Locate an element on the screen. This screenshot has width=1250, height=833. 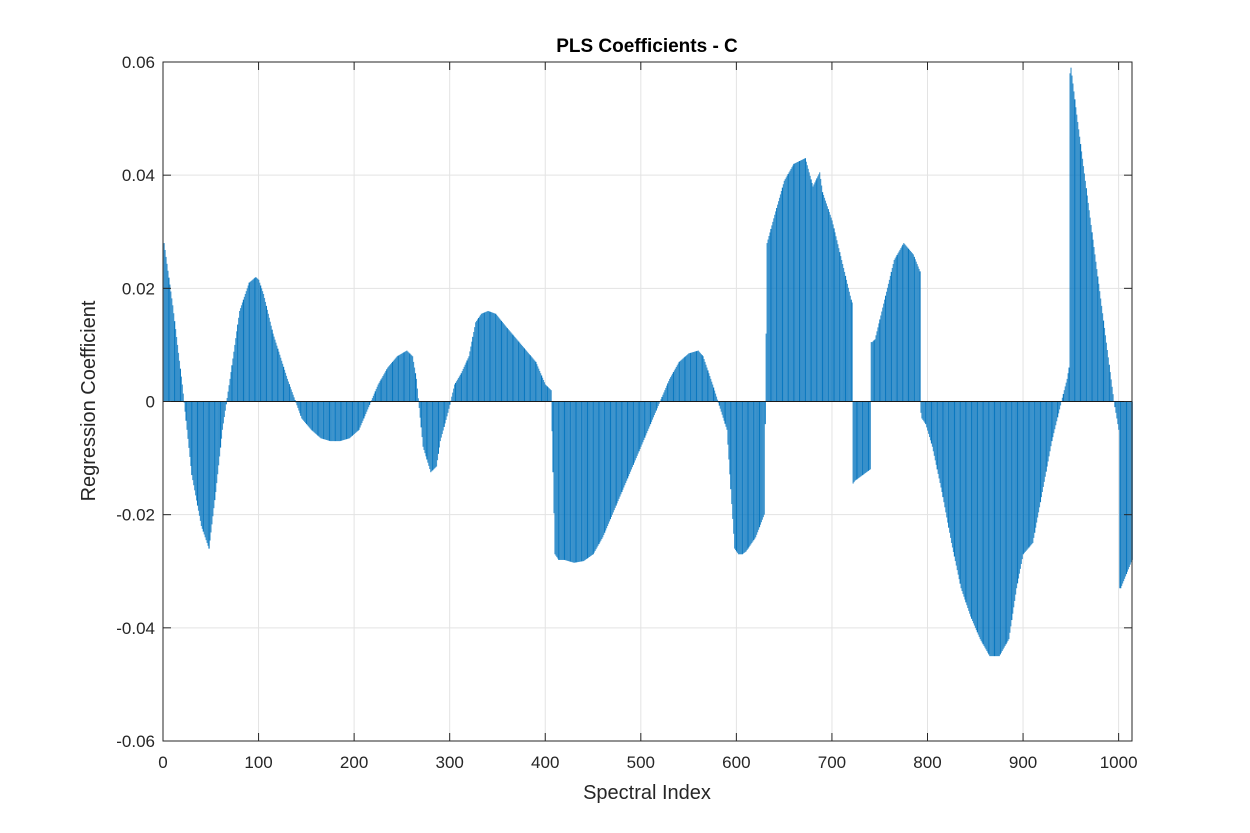
x-tick-label: 0 is located at coordinates (162, 762).